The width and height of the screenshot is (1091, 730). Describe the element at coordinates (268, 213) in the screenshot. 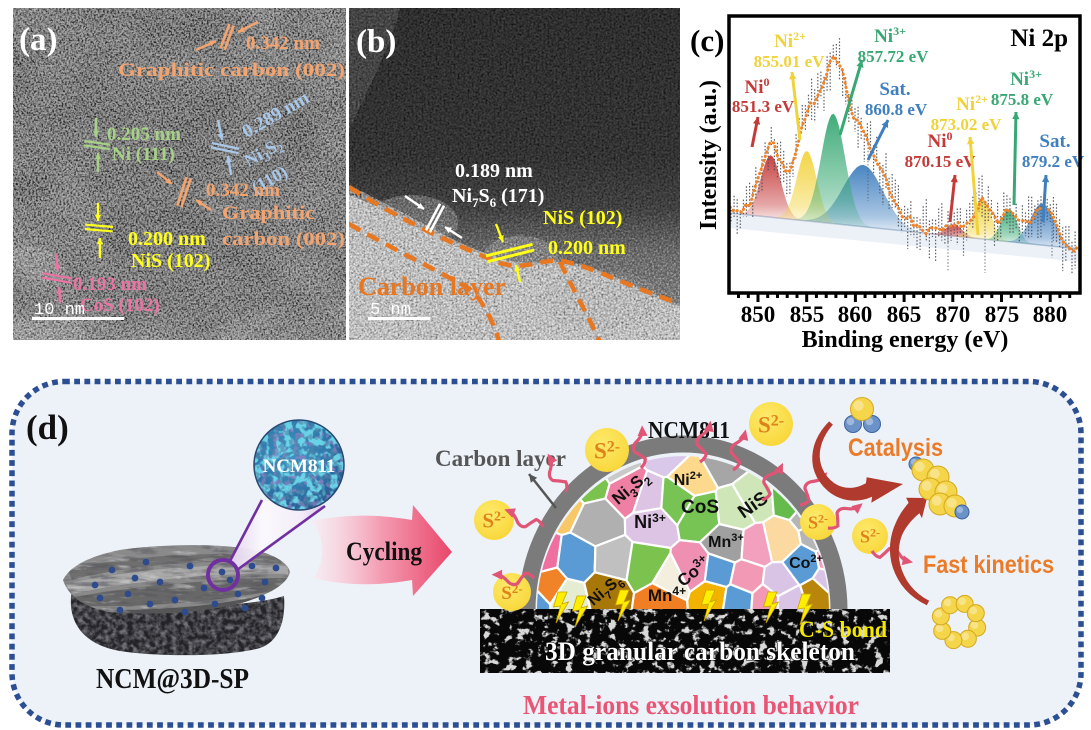

I see `svg-text: Graphitic` at that location.